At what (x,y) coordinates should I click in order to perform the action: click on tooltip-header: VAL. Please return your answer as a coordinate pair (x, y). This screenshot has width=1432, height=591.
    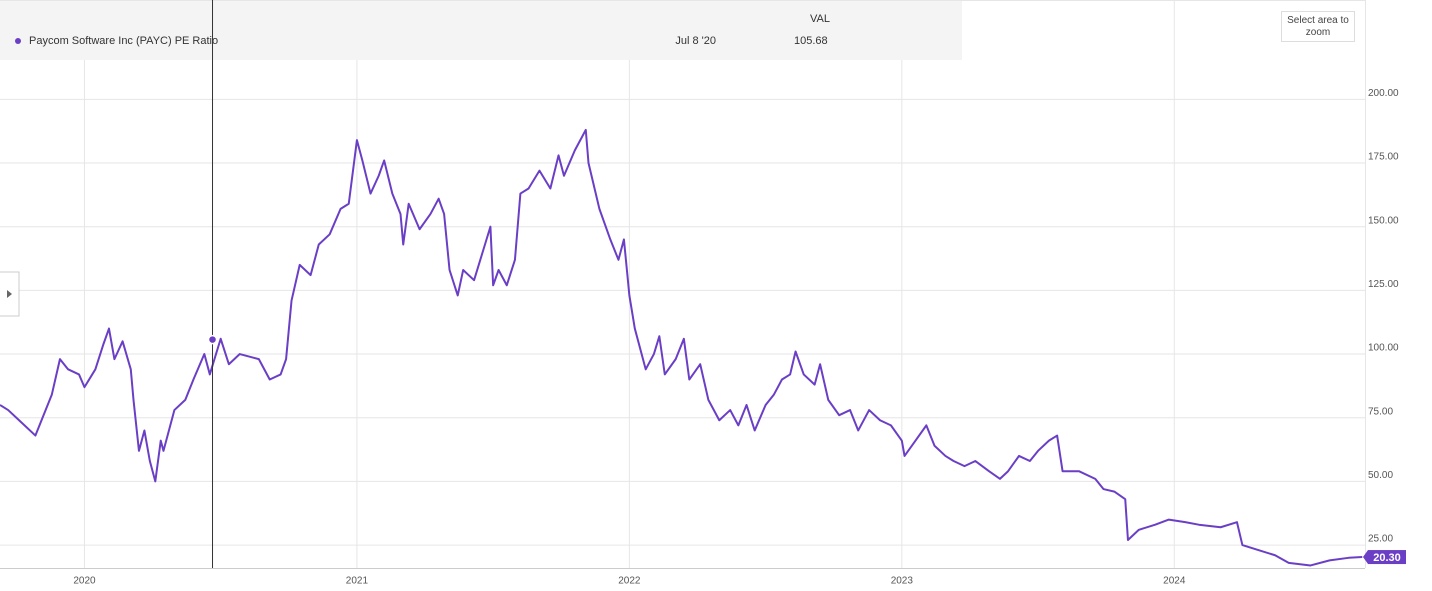
    Looking at the image, I should click on (820, 19).